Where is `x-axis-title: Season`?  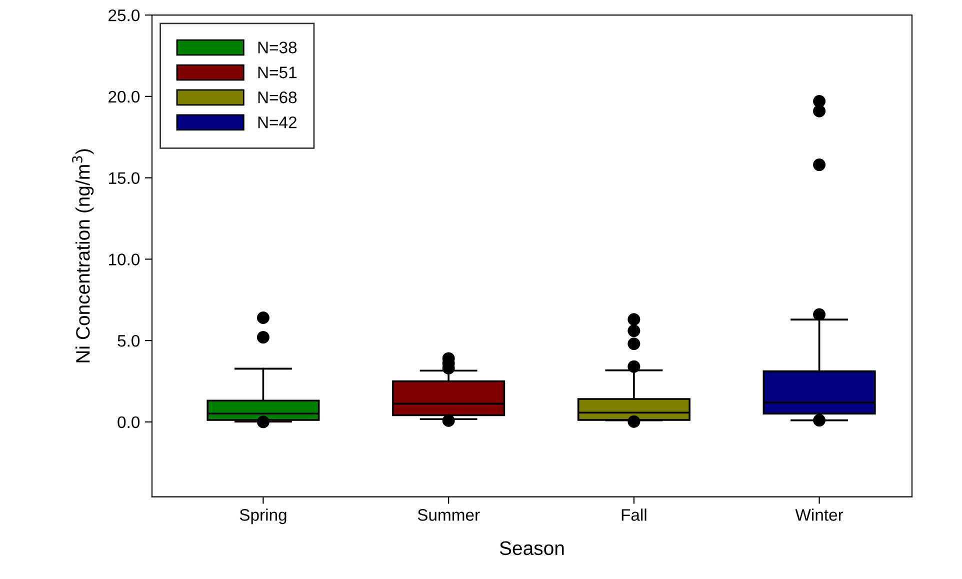
x-axis-title: Season is located at coordinates (532, 548).